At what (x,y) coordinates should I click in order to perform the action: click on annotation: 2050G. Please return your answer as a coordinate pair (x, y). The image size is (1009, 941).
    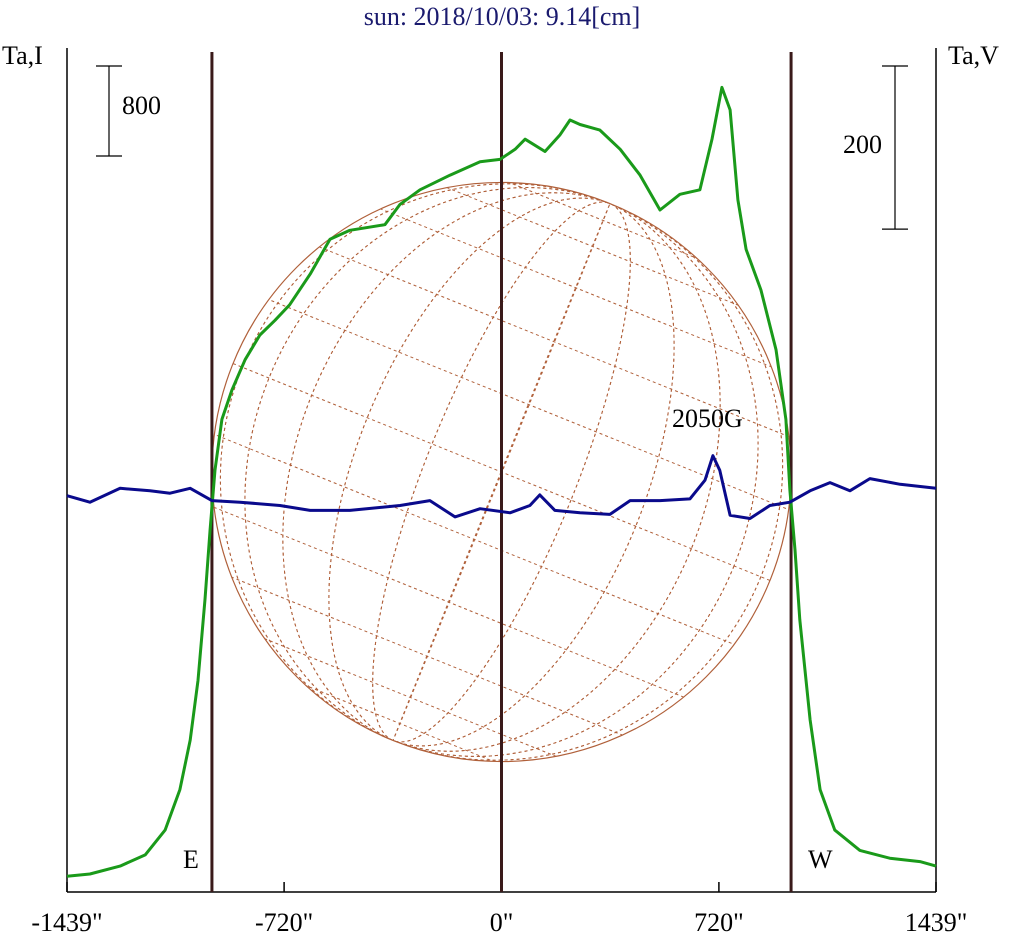
    Looking at the image, I should click on (707, 418).